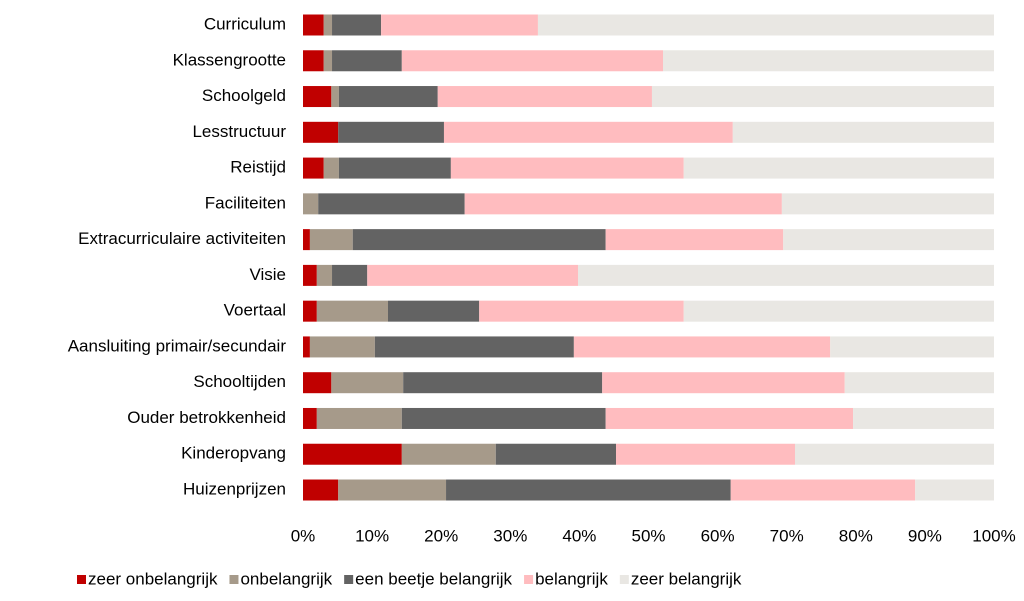 This screenshot has width=1024, height=601. Describe the element at coordinates (267, 274) in the screenshot. I see `y-tick-label: Visie` at that location.